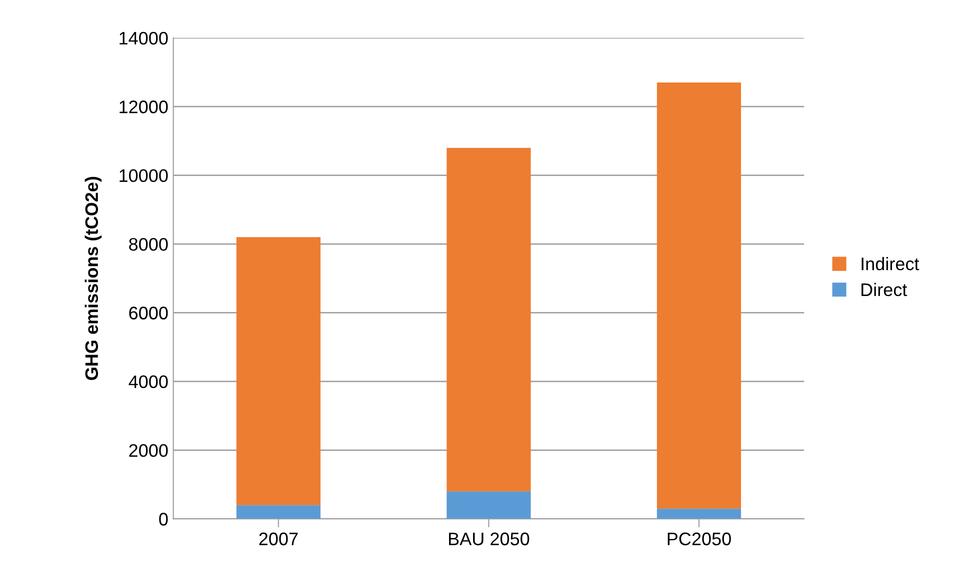 Image resolution: width=963 pixels, height=583 pixels. Describe the element at coordinates (278, 539) in the screenshot. I see `x-tick-label: 2007` at that location.